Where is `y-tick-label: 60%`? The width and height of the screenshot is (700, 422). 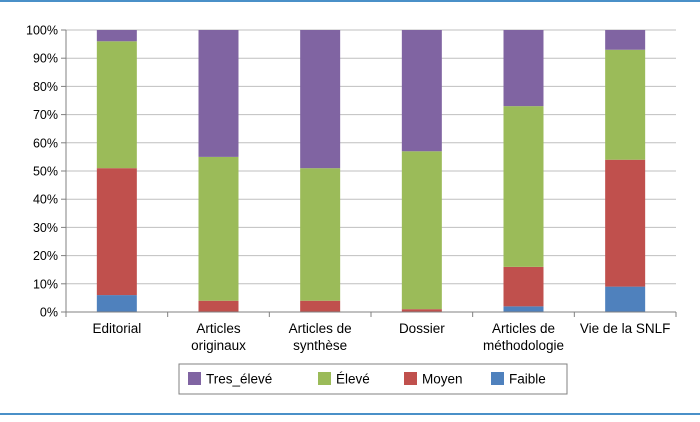 y-tick-label: 60% is located at coordinates (45, 143).